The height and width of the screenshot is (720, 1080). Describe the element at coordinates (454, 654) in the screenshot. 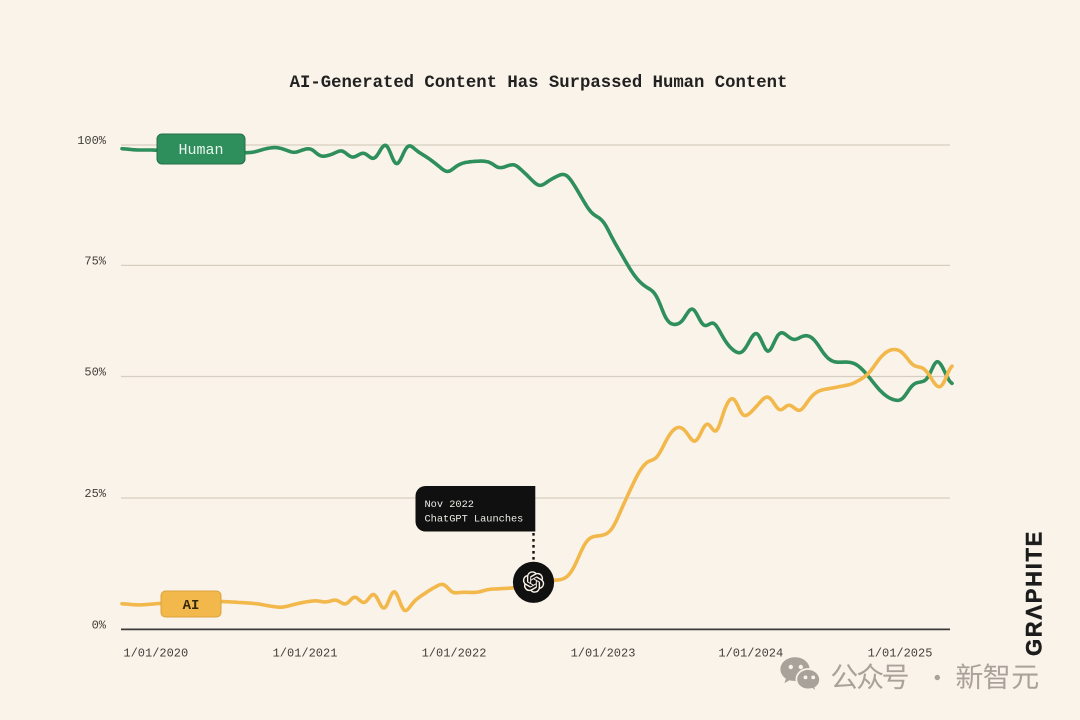

I see `svg-text: 1/01/2022` at that location.